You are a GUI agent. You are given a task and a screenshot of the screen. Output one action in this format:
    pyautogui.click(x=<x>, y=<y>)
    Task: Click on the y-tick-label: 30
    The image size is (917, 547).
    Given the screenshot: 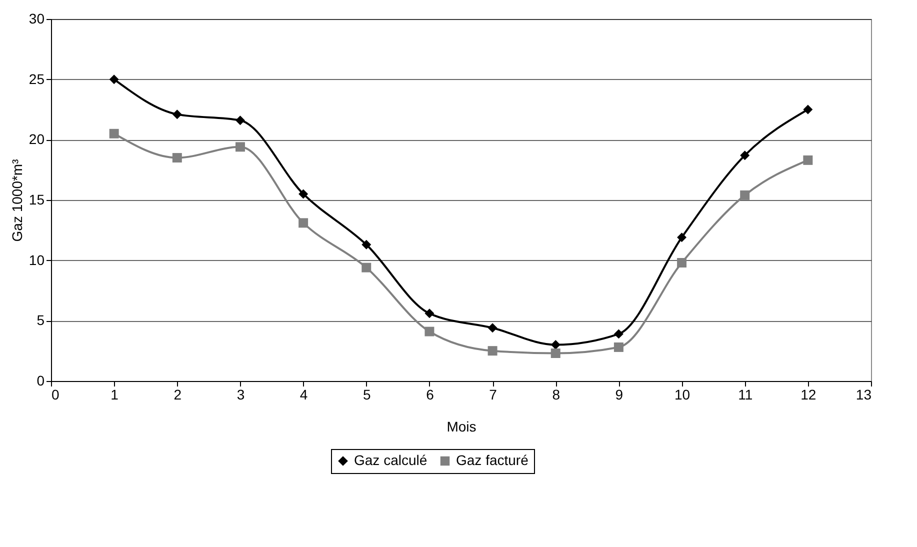 What is the action you would take?
    pyautogui.click(x=36, y=18)
    